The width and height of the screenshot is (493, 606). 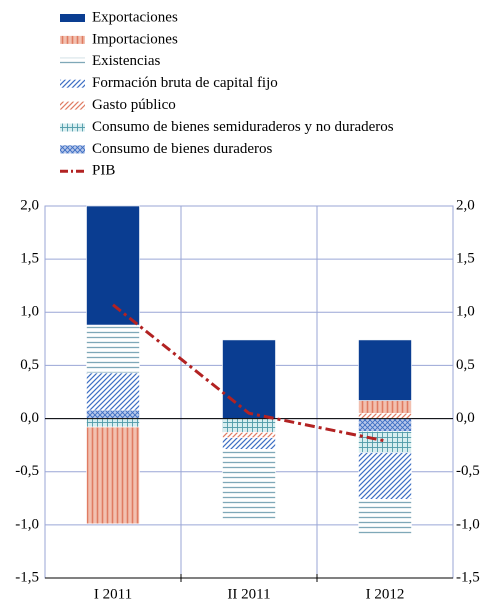 I want to click on y2-tick-label: -1,5, so click(x=468, y=577).